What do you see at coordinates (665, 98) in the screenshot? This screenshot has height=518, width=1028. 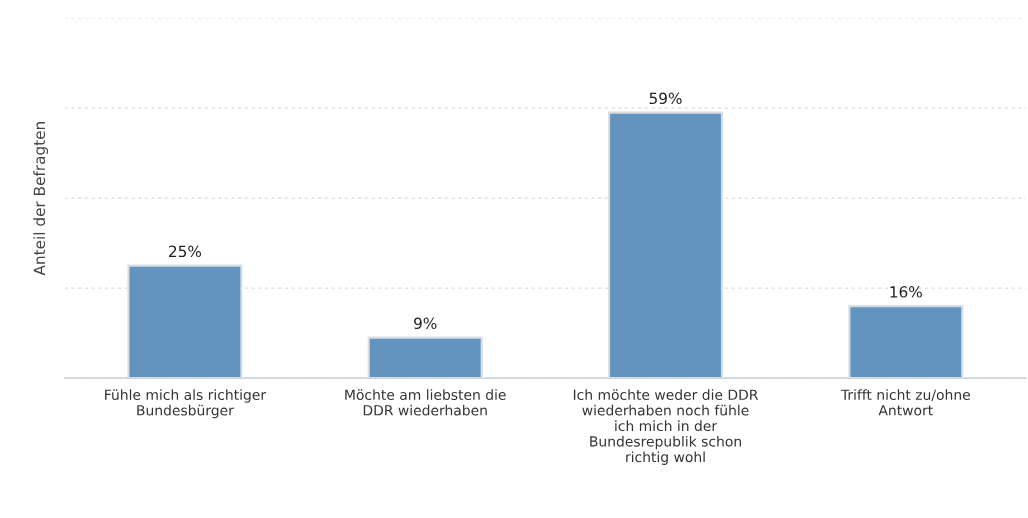 I see `data-label: 59%` at bounding box center [665, 98].